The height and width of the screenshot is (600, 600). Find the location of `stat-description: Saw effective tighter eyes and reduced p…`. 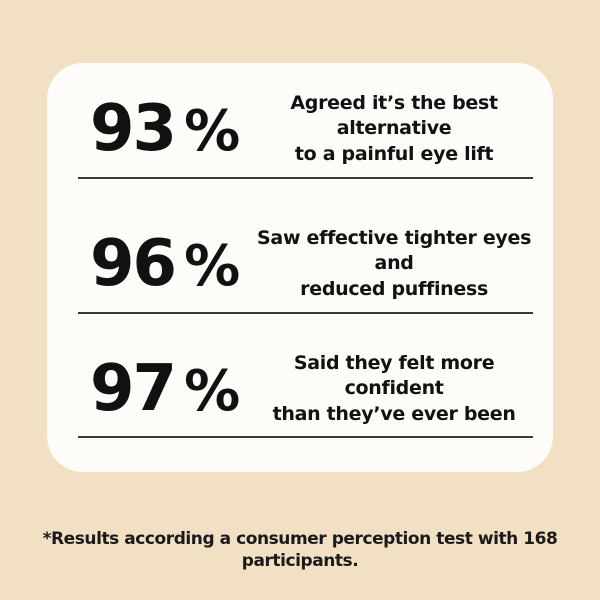

stat-description: Saw effective tighter eyes and reduced p… is located at coordinates (396, 264).